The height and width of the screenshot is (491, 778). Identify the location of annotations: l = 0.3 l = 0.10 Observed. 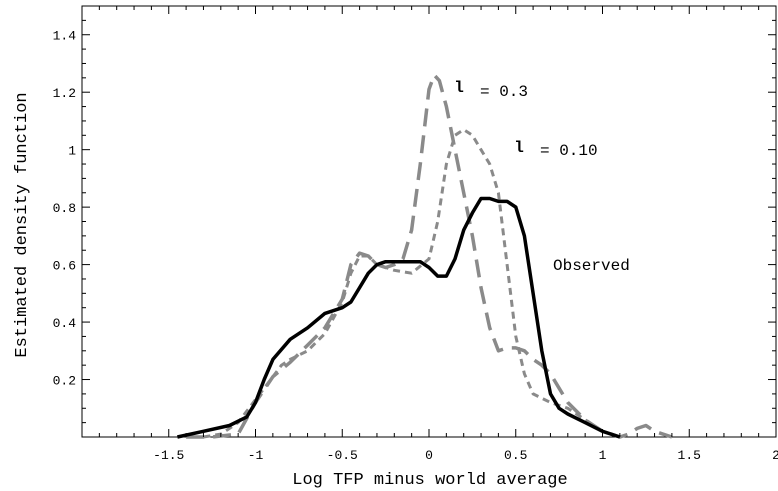
(542, 177).